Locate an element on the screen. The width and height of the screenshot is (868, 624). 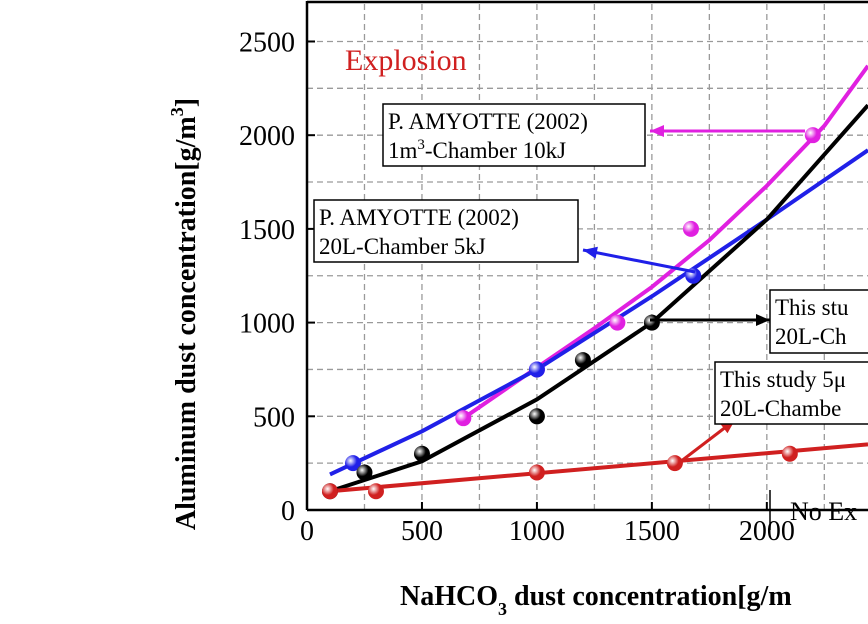
y-tick-label: 1500 is located at coordinates (267, 230).